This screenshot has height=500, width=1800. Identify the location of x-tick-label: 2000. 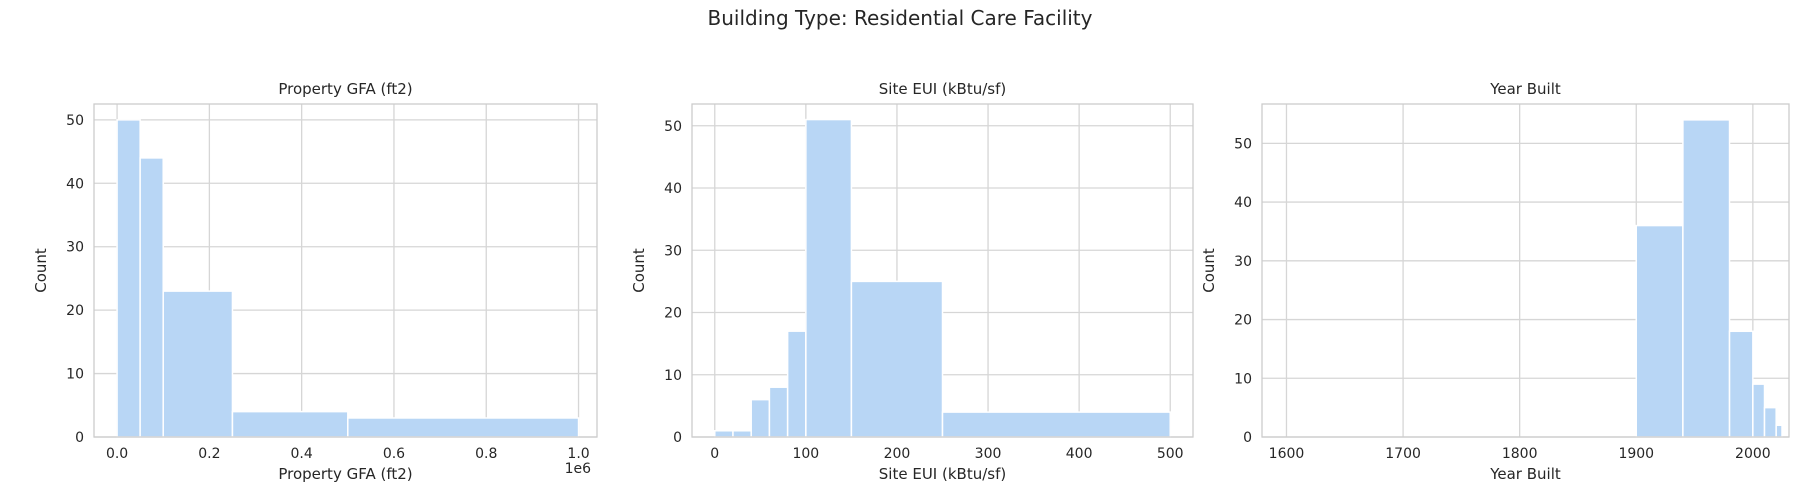
(1753, 454).